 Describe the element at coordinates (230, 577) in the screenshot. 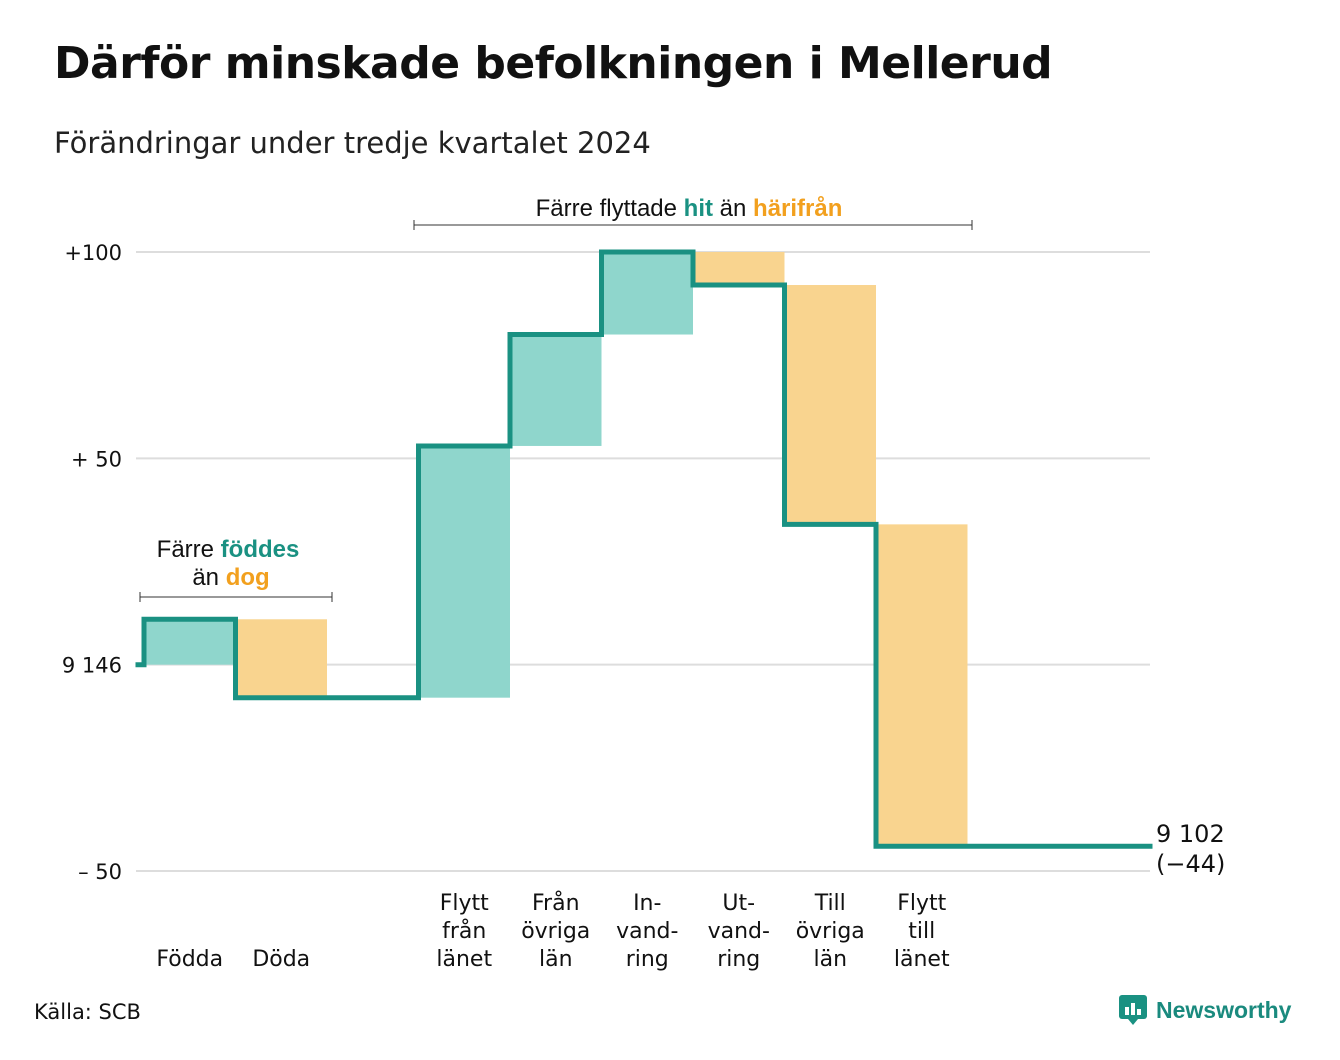

I see `births-annotation-line2: än dog` at that location.